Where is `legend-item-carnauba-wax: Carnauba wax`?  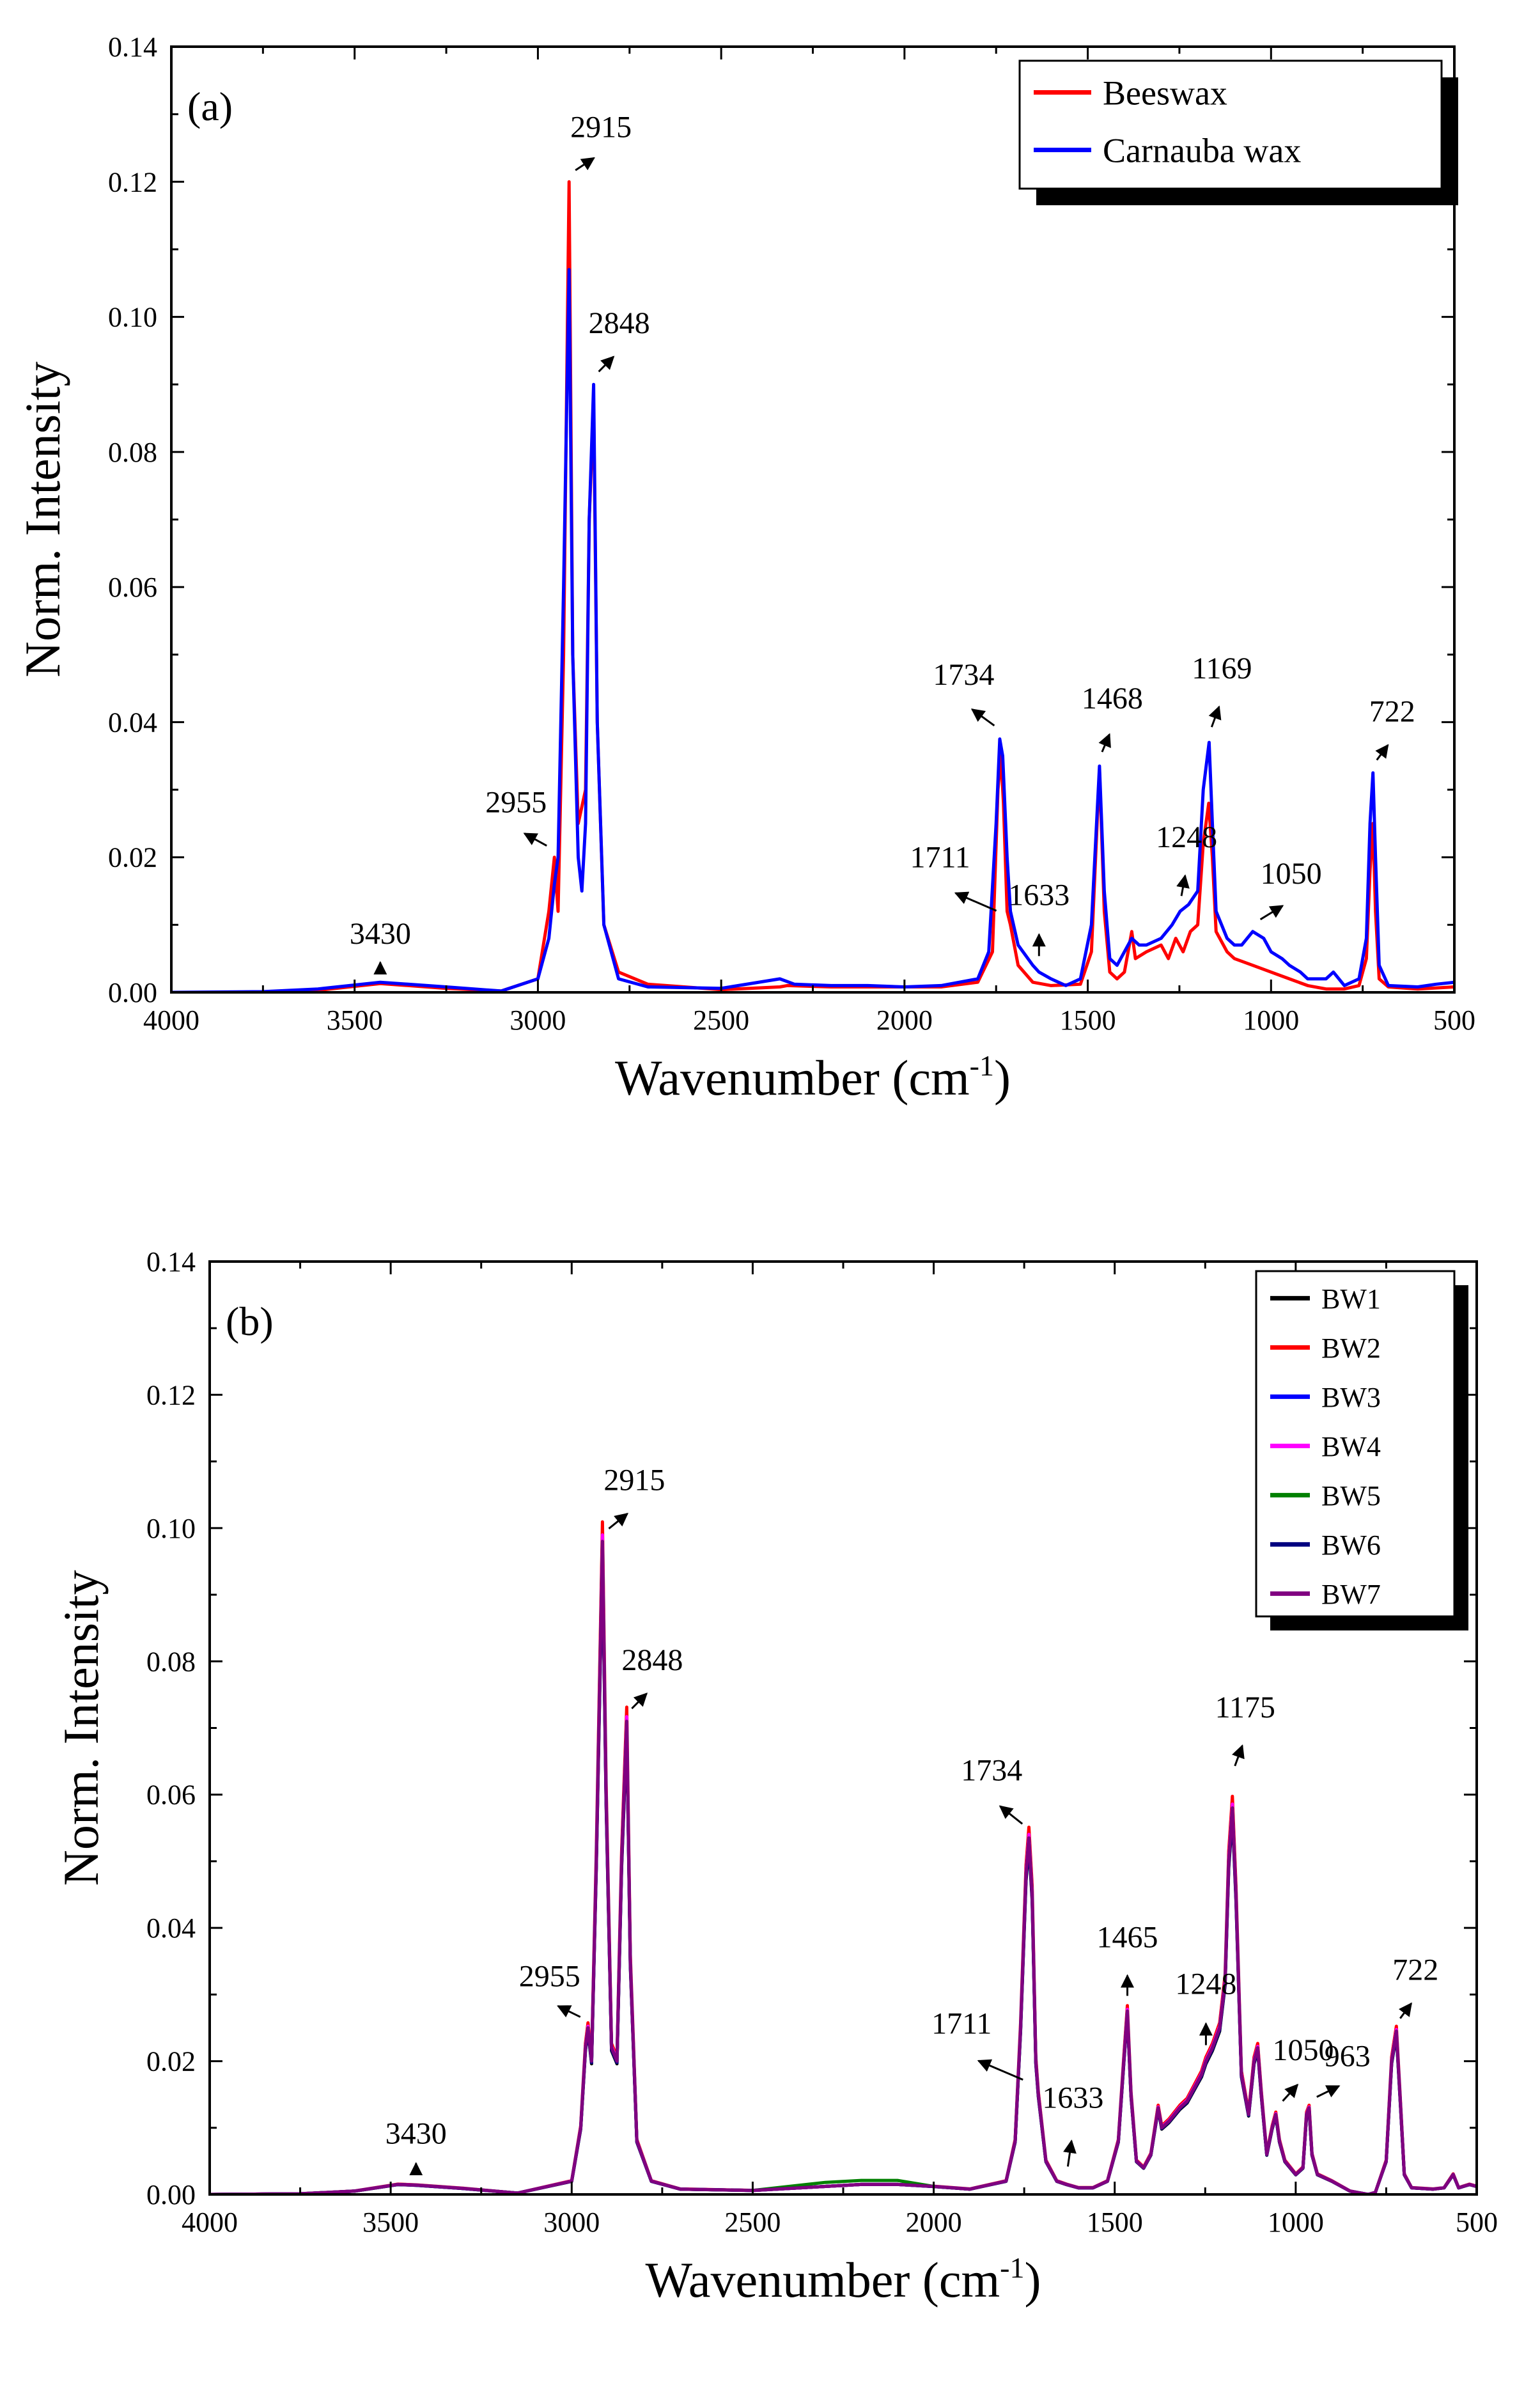 legend-item-carnauba-wax: Carnauba wax is located at coordinates (1167, 150).